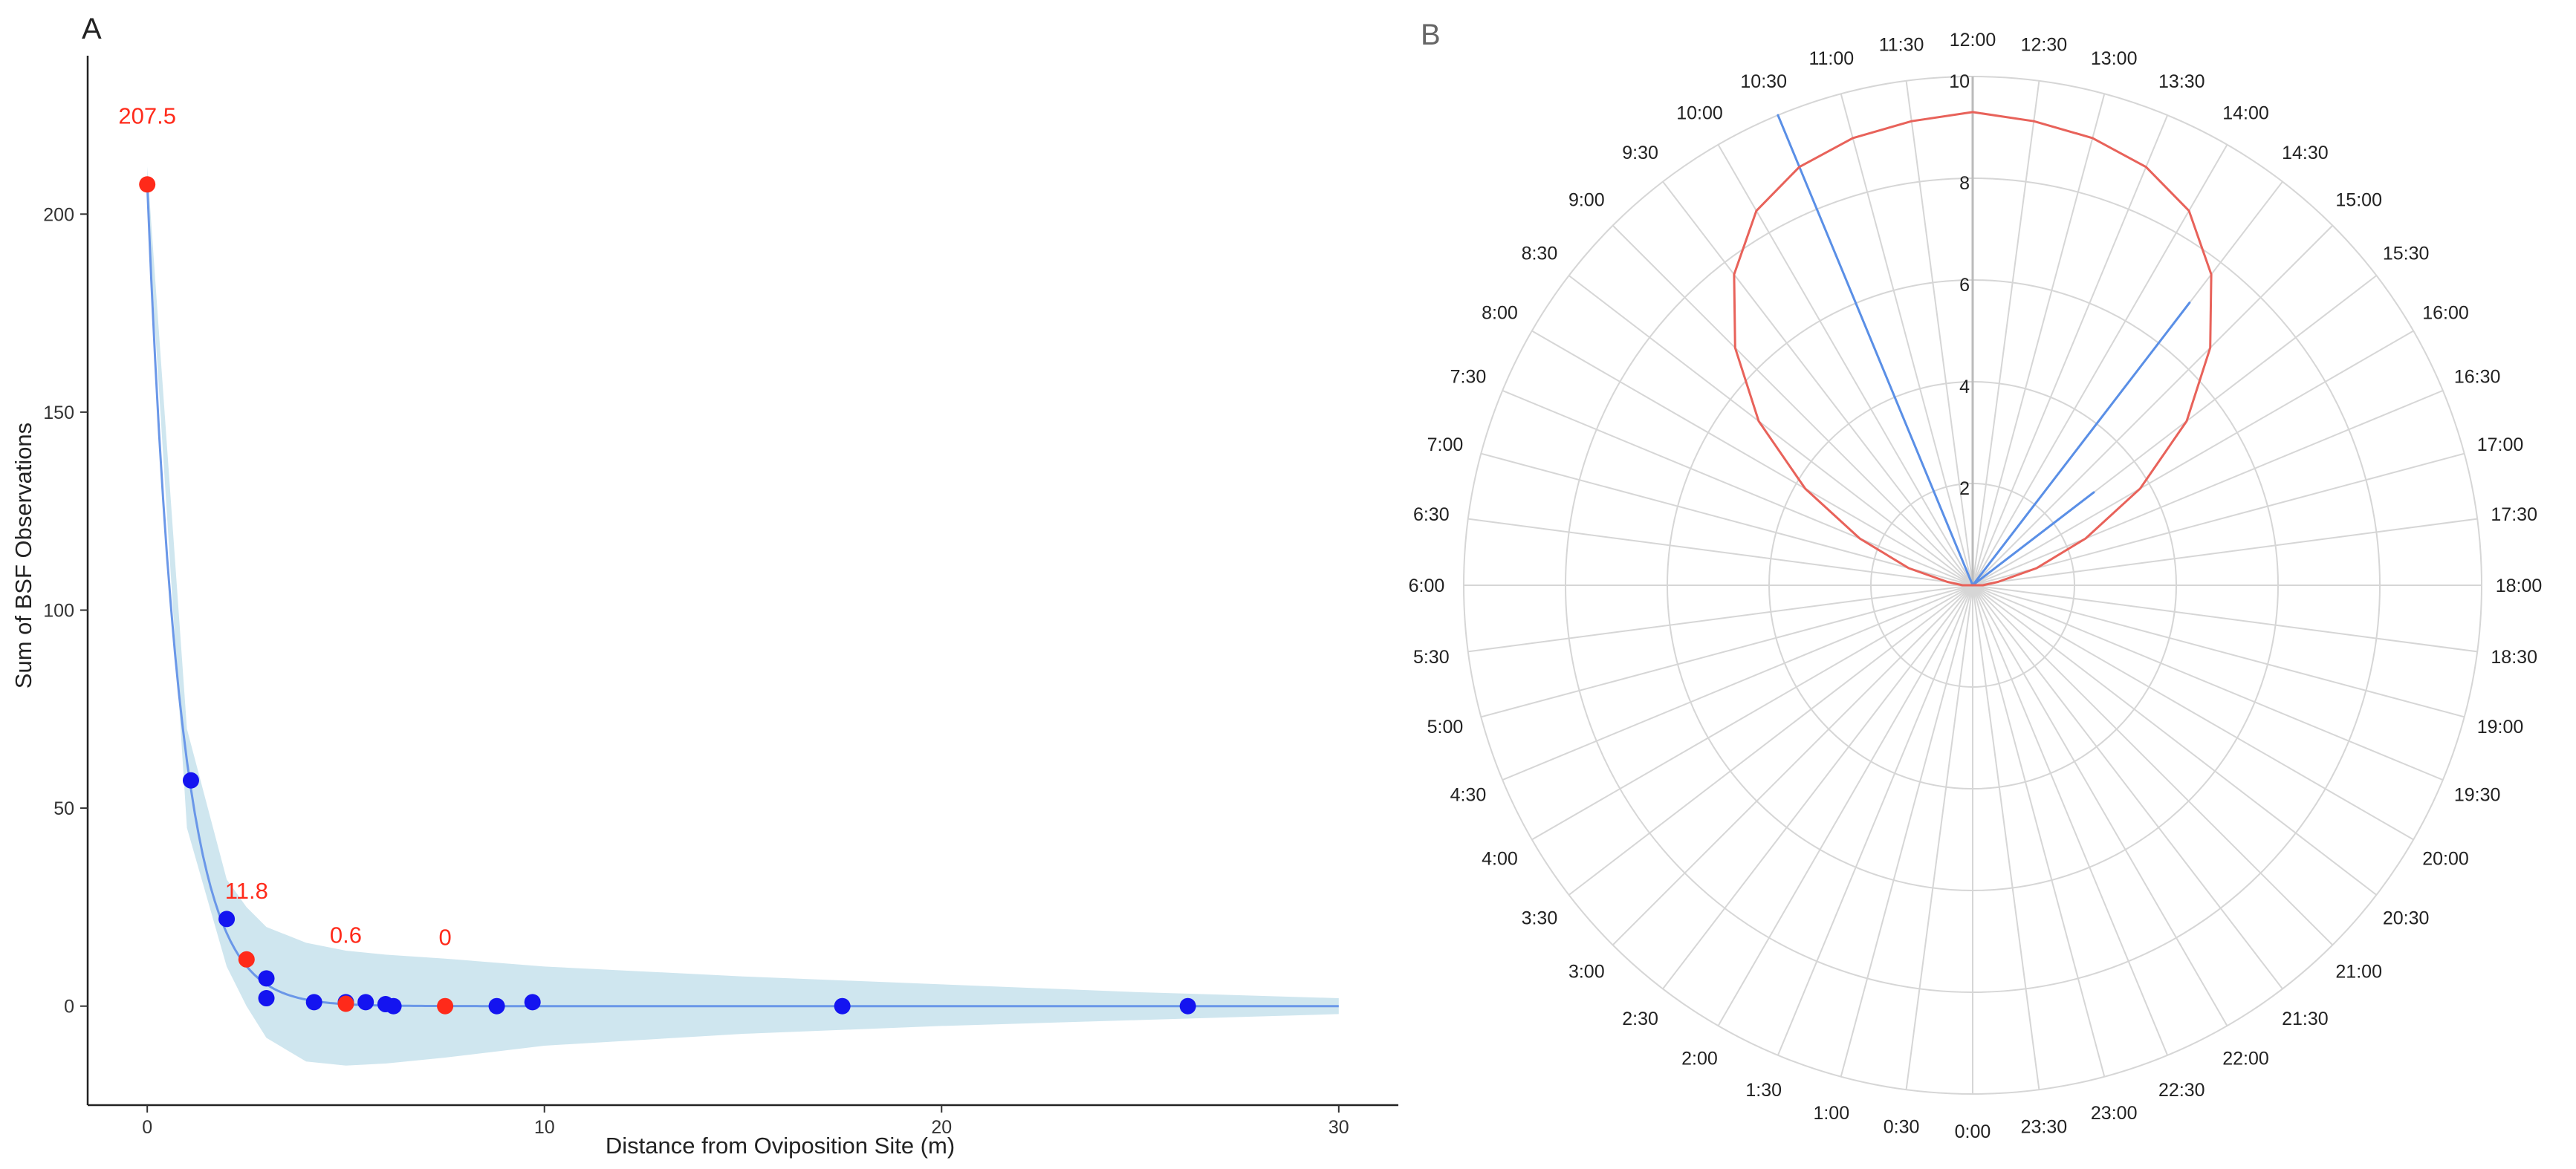  What do you see at coordinates (2358, 200) in the screenshot?
I see `hour-label: 15:00` at bounding box center [2358, 200].